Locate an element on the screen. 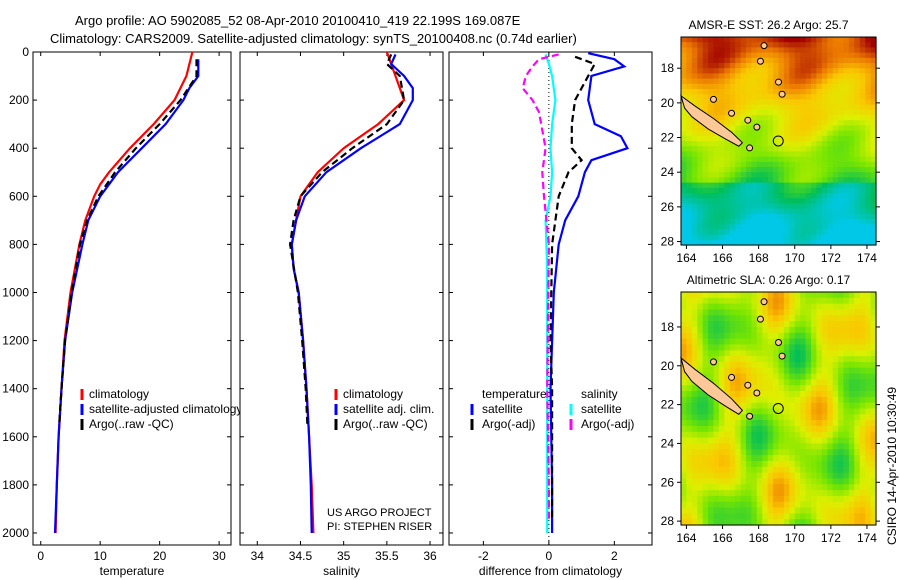 This screenshot has height=580, width=900. legend-label: satellite is located at coordinates (502, 409).